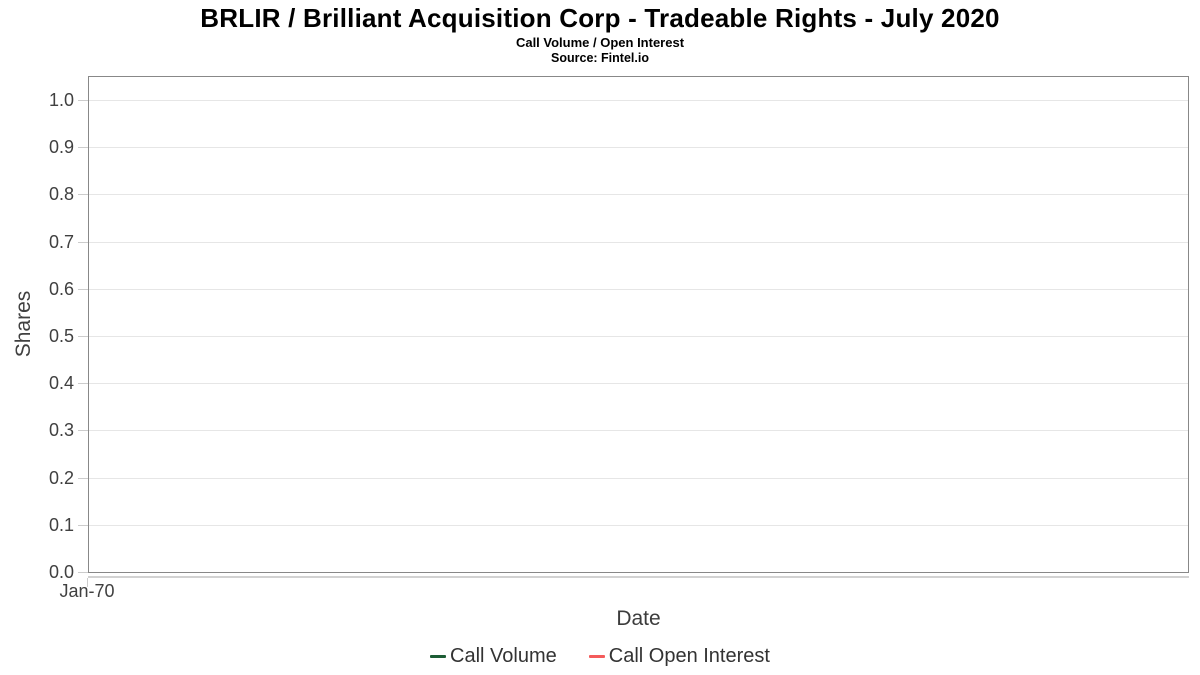 The image size is (1200, 675). I want to click on y-tick-label: 0.3, so click(61, 430).